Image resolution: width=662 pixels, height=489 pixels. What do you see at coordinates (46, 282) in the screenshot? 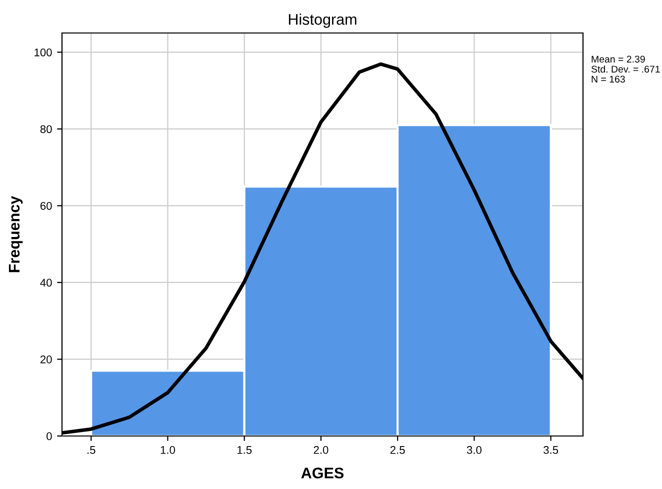
I see `y-tick-label: 40` at bounding box center [46, 282].